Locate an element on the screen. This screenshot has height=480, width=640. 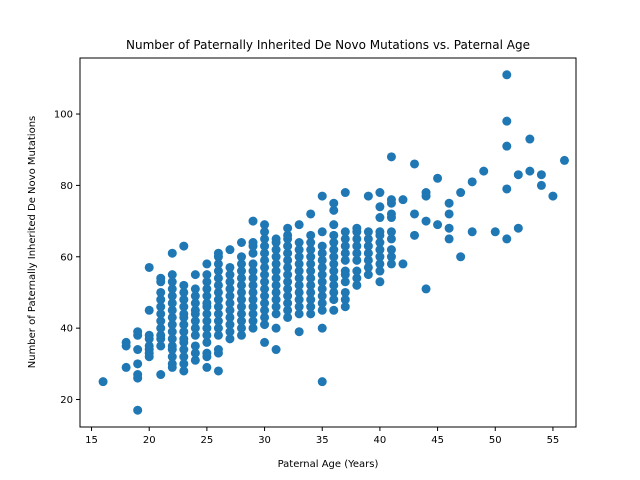
x-tick-label: 50 is located at coordinates (495, 440).